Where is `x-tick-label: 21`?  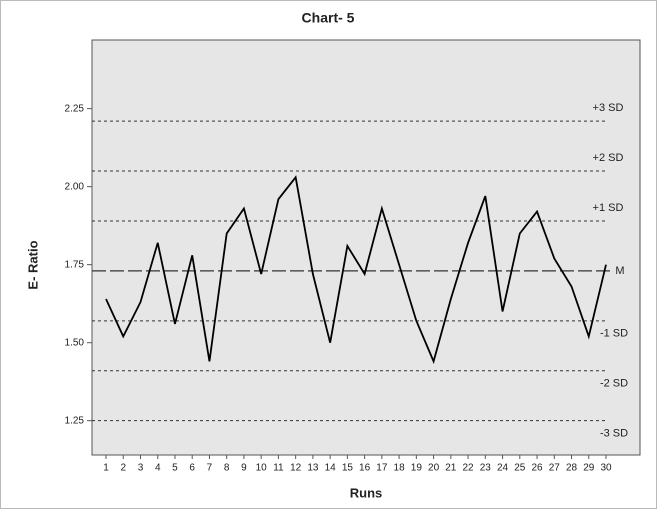
x-tick-label: 21 is located at coordinates (451, 468).